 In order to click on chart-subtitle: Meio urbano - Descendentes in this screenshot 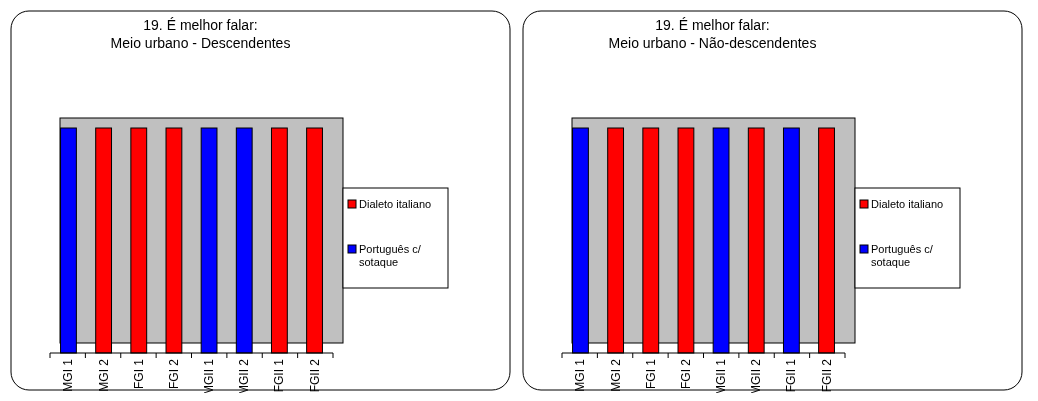, I will do `click(200, 43)`.